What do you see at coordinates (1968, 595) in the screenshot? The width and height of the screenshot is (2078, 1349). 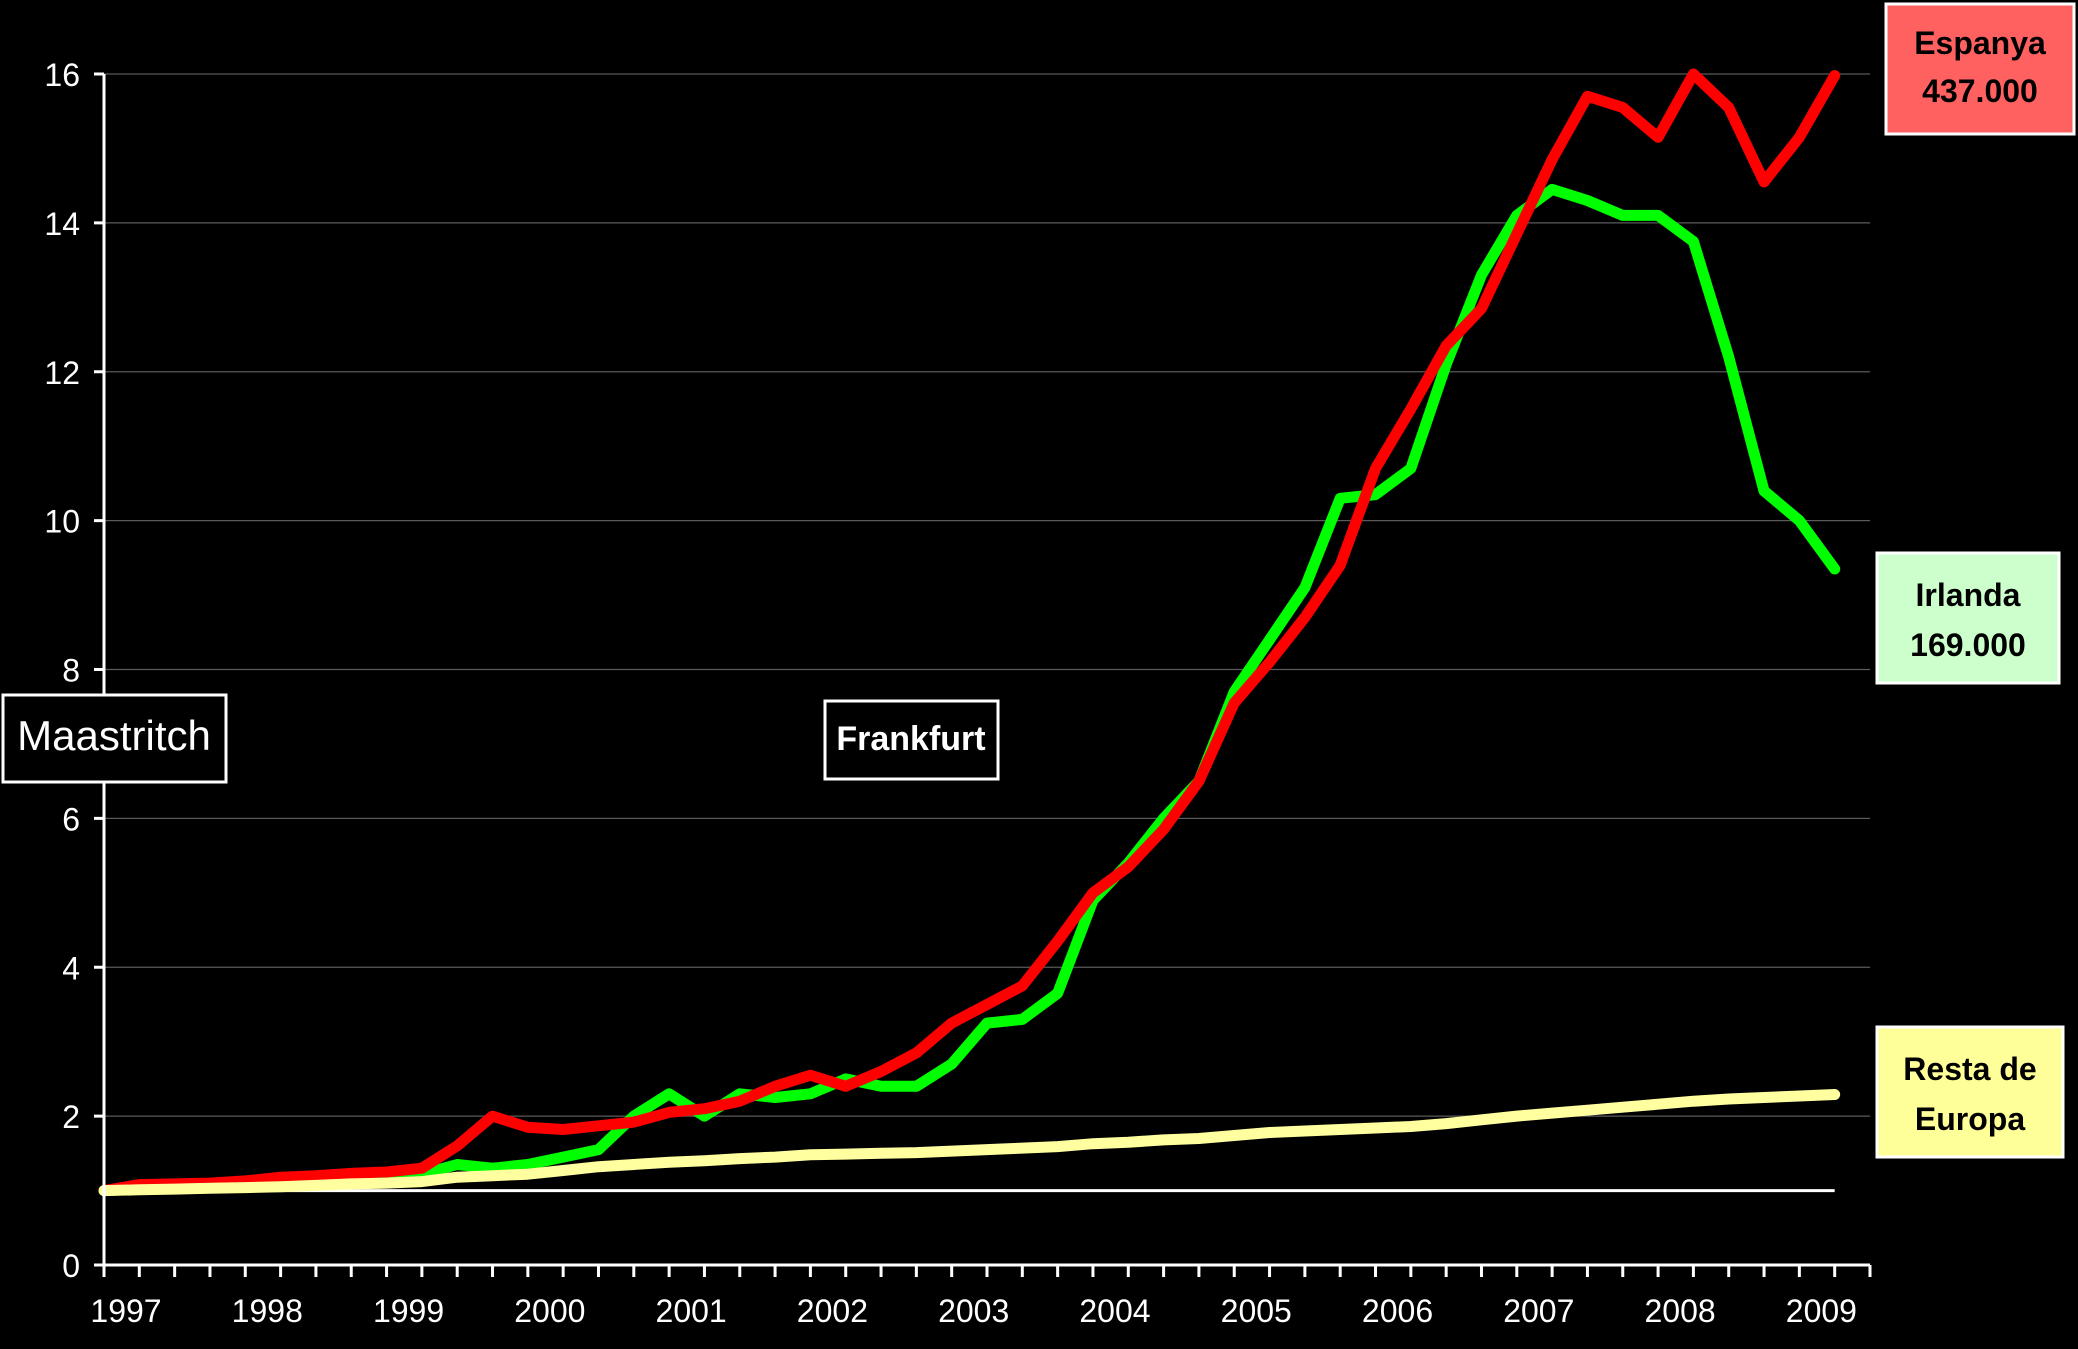 I see `irlanda-name: Irlanda` at bounding box center [1968, 595].